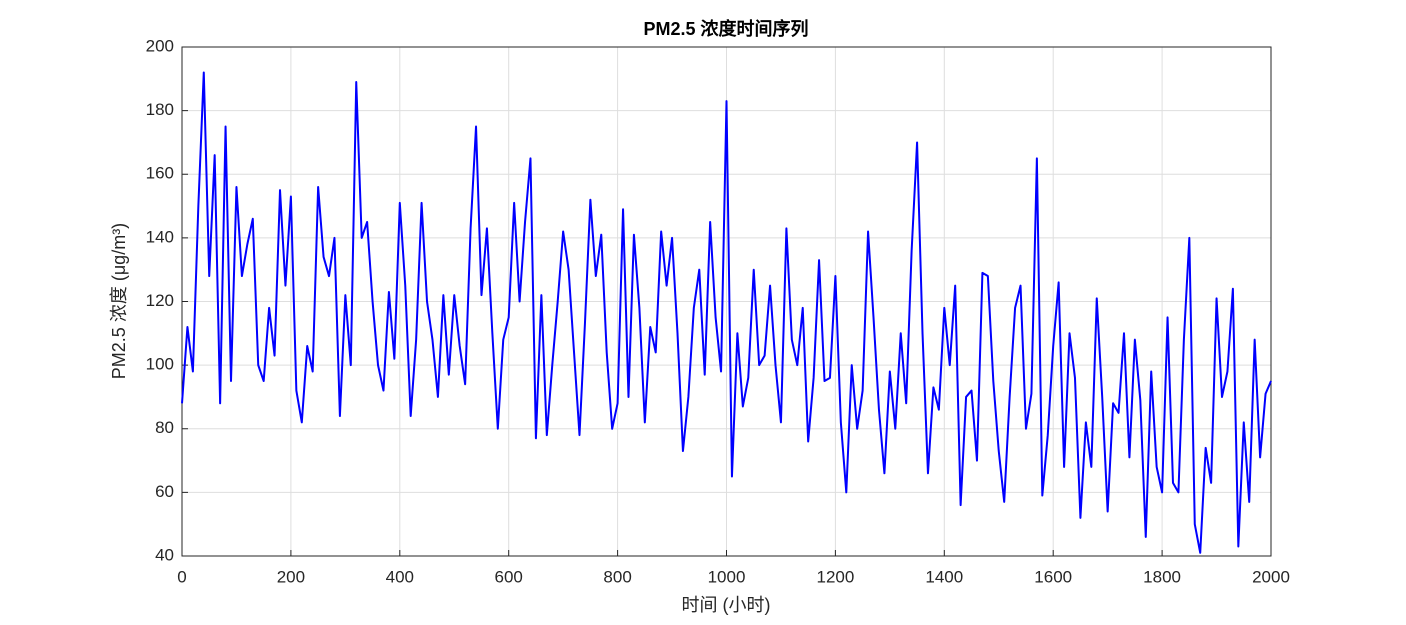  What do you see at coordinates (400, 576) in the screenshot?
I see `x-tick-label: 400` at bounding box center [400, 576].